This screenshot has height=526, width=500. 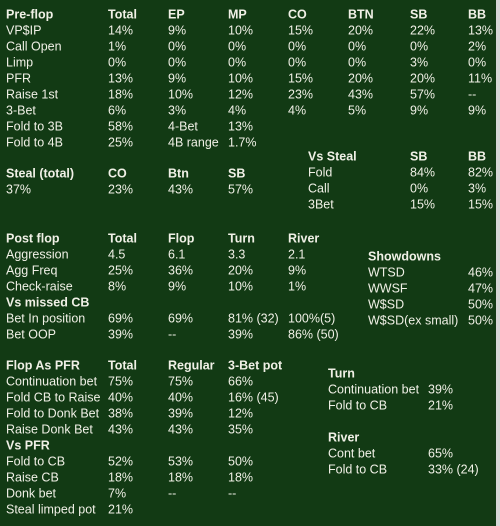 What do you see at coordinates (31, 334) in the screenshot?
I see `row-label: Bet OOP` at bounding box center [31, 334].